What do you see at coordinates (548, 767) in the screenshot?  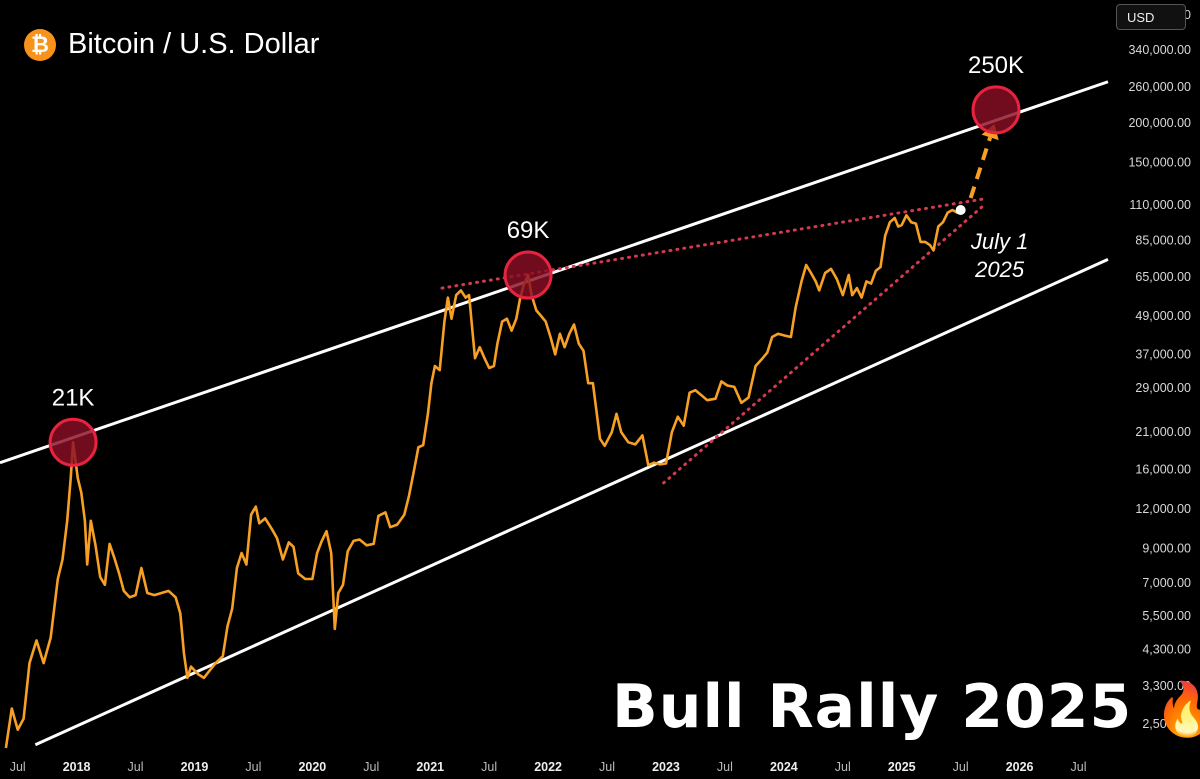 I see `x-tick-label: 2022` at bounding box center [548, 767].